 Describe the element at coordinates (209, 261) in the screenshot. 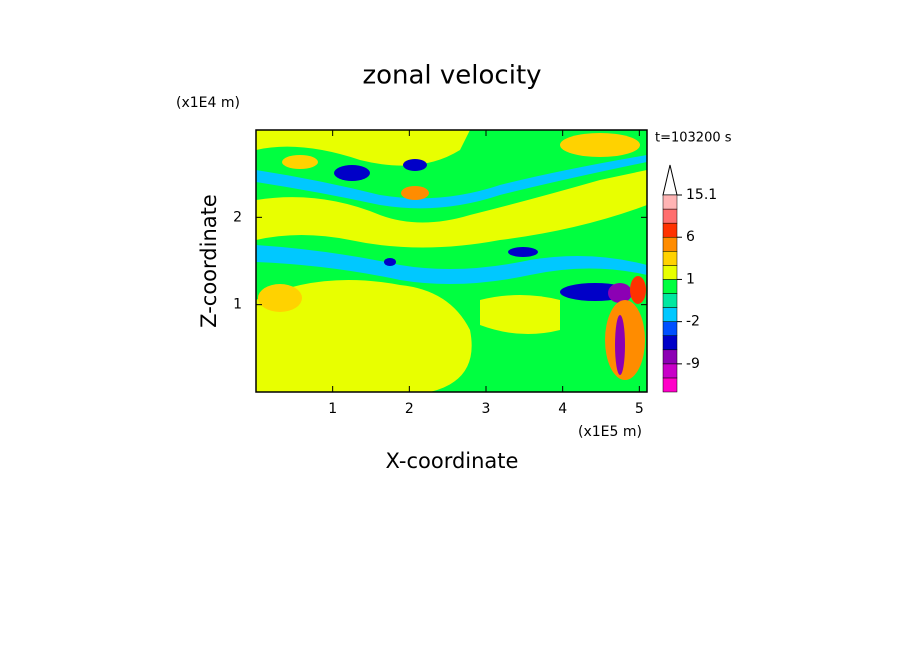

I see `y-axis-title: Z-coordinate` at that location.